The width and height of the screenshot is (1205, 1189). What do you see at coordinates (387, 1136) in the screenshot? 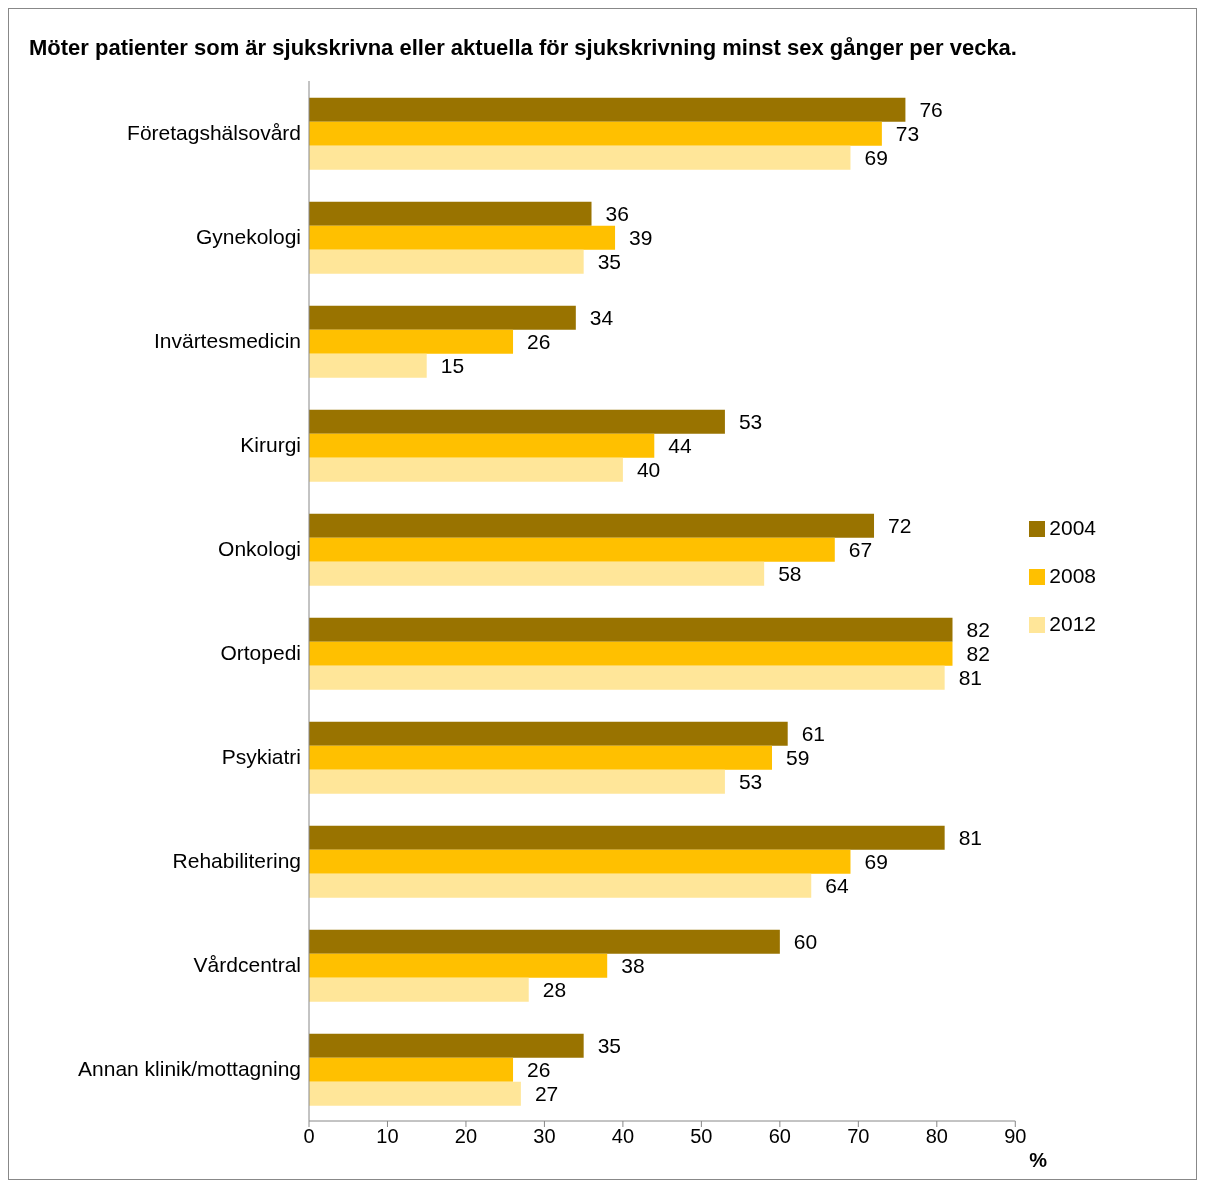
I see `x-tick-label: 10` at bounding box center [387, 1136].